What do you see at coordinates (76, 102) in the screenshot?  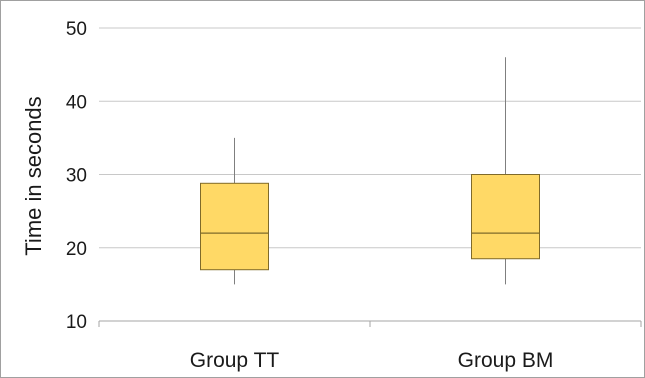 I see `y-tick-label: 40` at bounding box center [76, 102].